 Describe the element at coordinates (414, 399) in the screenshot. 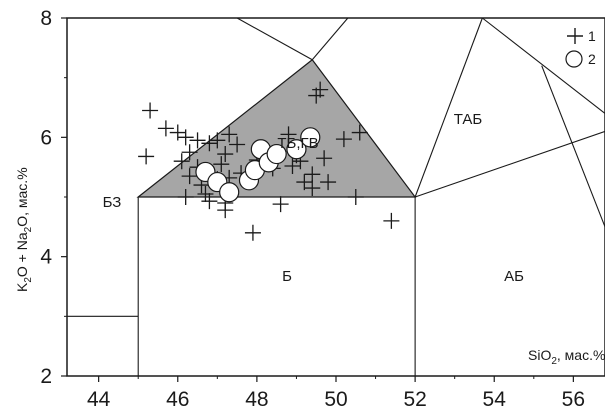

I see `x-tick-label: 52` at that location.